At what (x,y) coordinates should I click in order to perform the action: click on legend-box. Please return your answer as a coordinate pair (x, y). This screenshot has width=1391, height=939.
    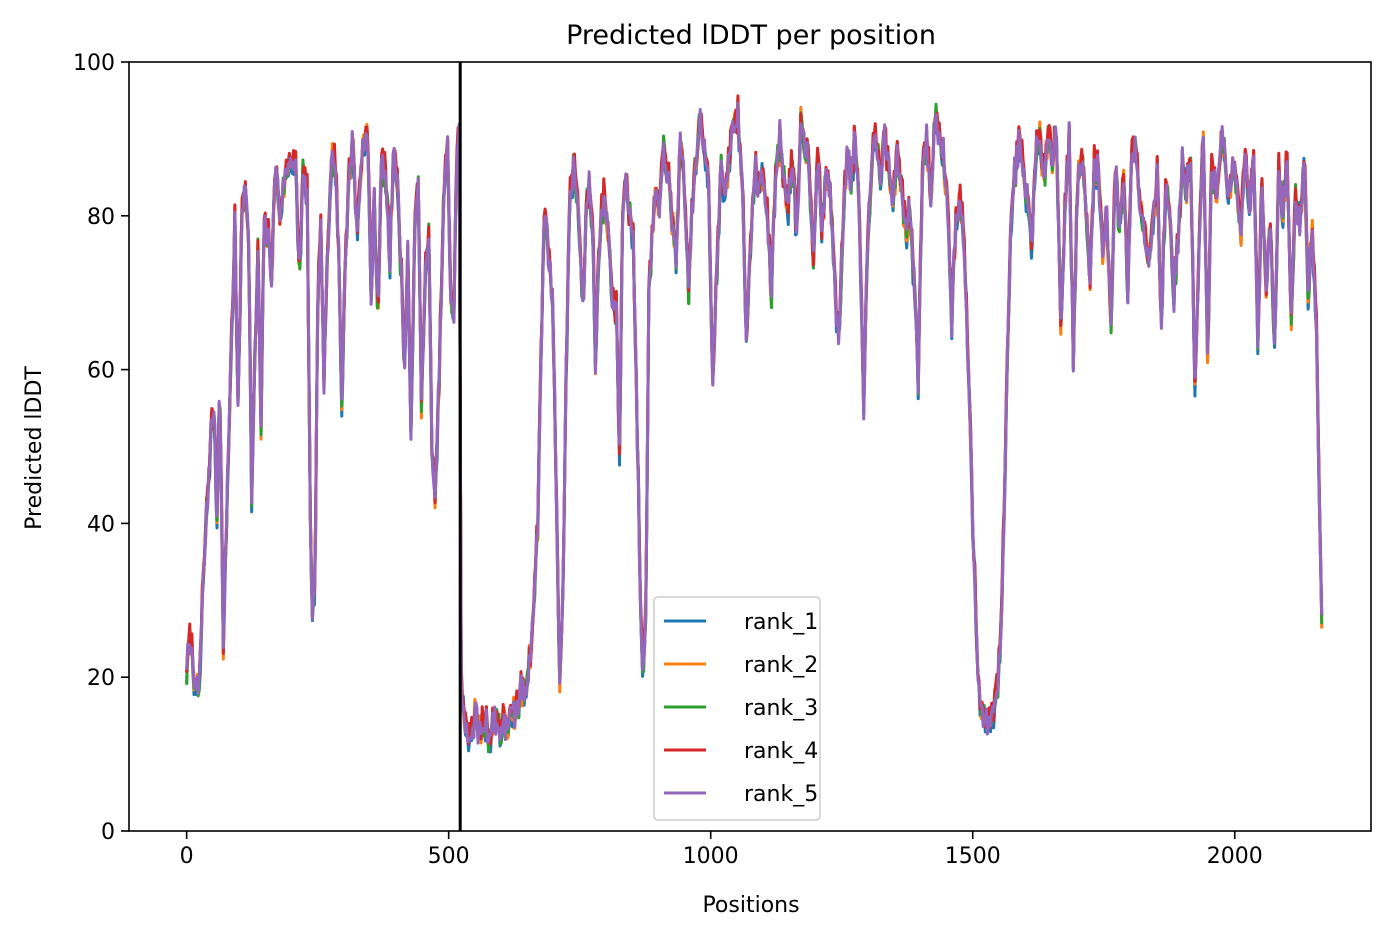
    Looking at the image, I should click on (737, 708).